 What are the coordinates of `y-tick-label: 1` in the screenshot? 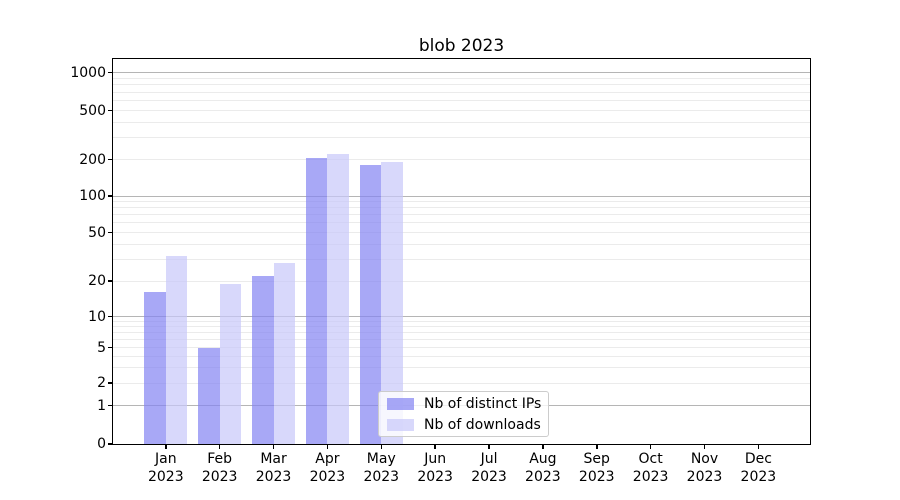 It's located at (101, 405).